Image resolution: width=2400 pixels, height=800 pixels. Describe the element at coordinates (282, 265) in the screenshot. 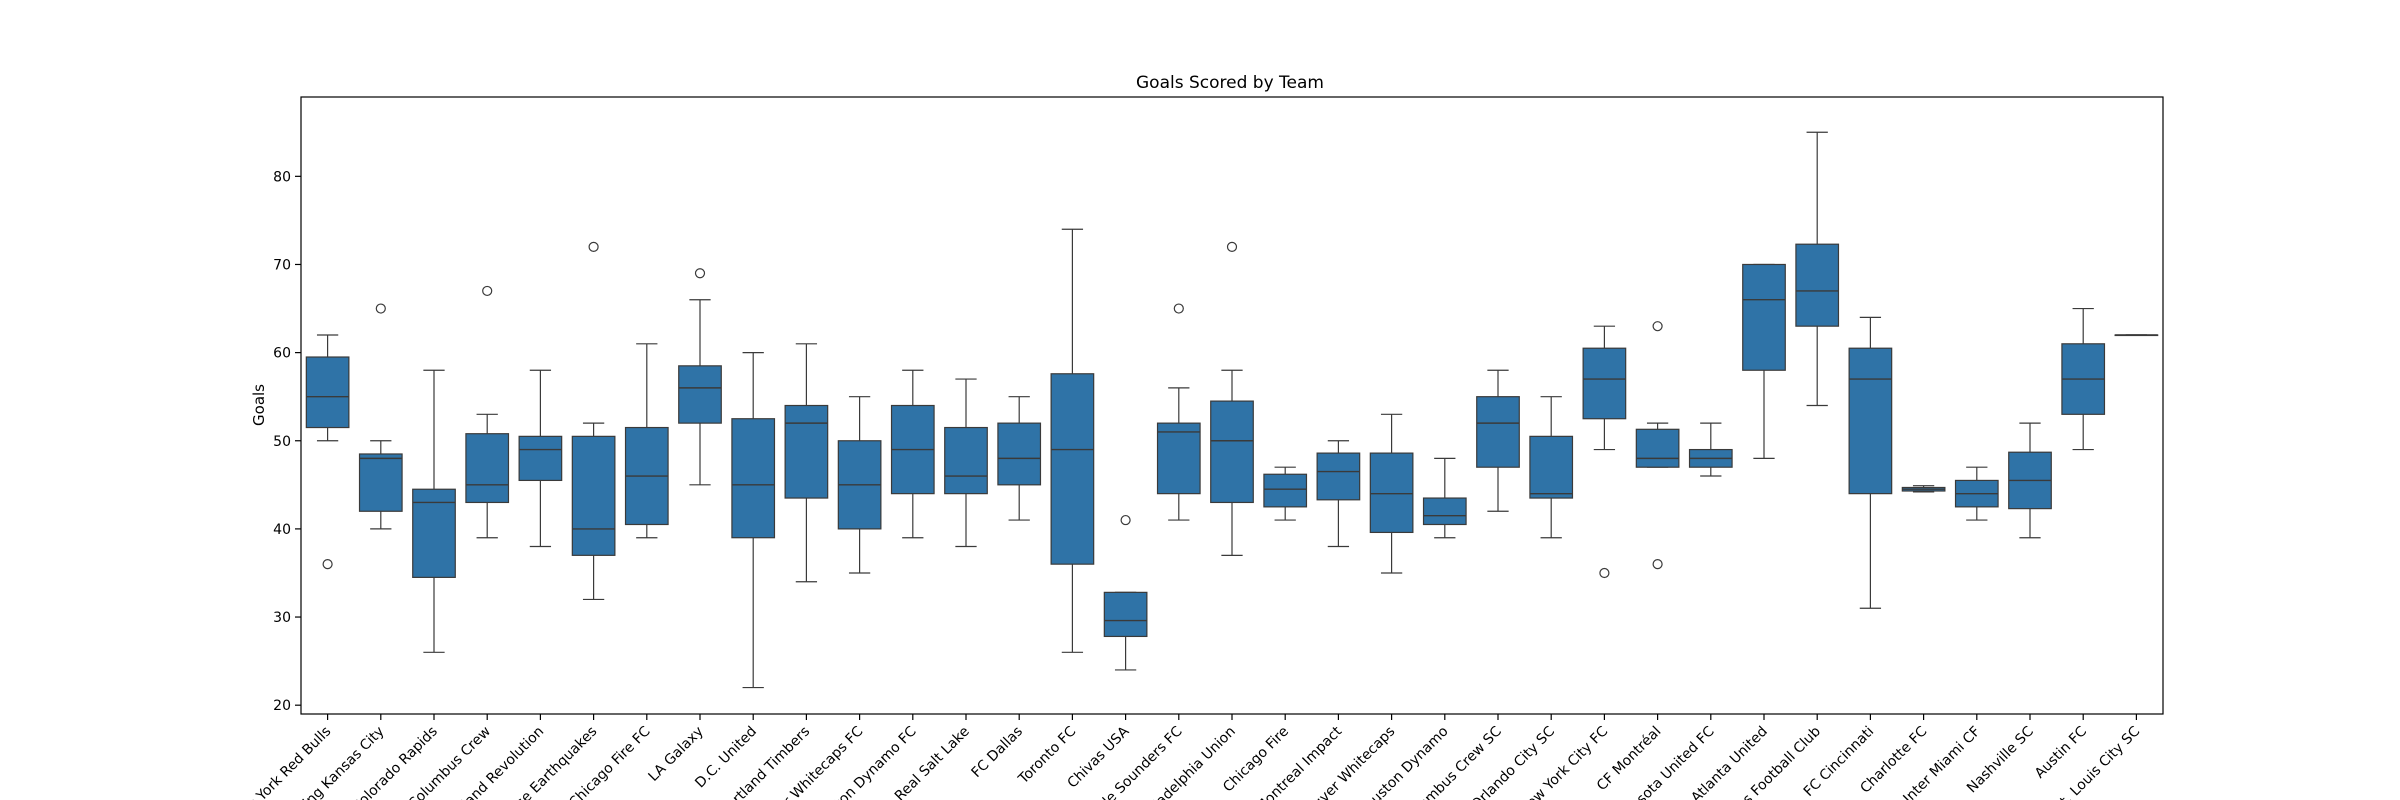

I see `y-tick-label: 70` at that location.